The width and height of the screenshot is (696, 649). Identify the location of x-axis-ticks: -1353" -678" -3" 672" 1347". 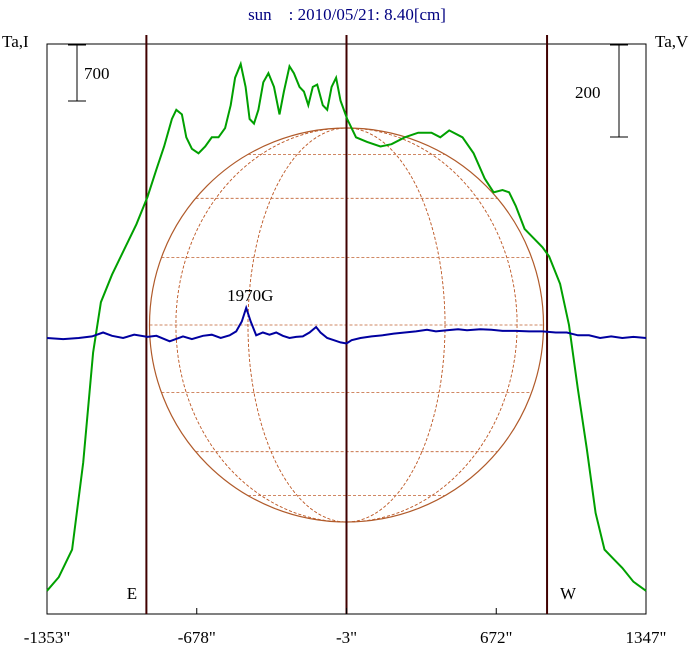
(345, 627).